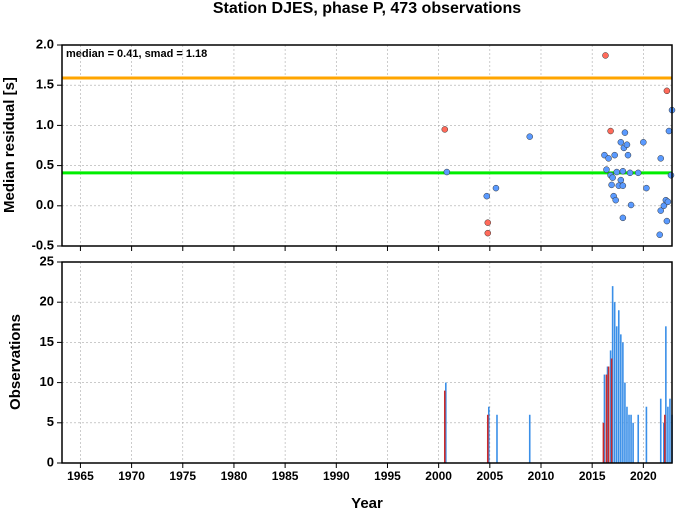  I want to click on y-tick-label: 25, so click(47, 260).